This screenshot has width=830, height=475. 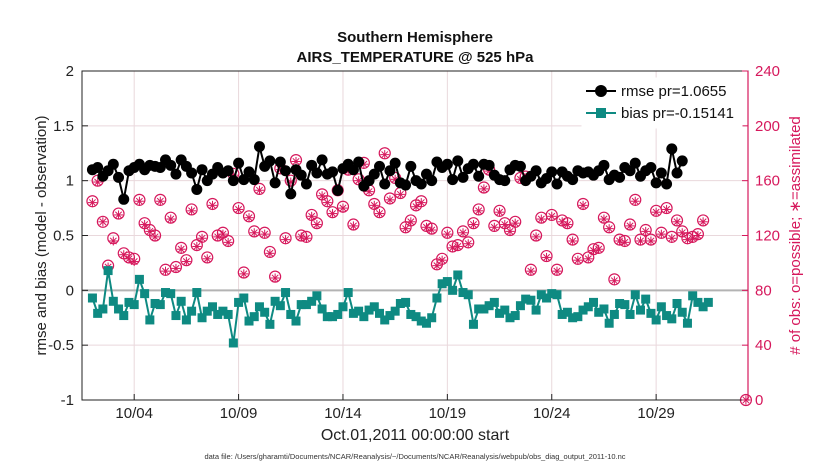 What do you see at coordinates (67, 400) in the screenshot?
I see `y-left-tick-label: -1` at bounding box center [67, 400].